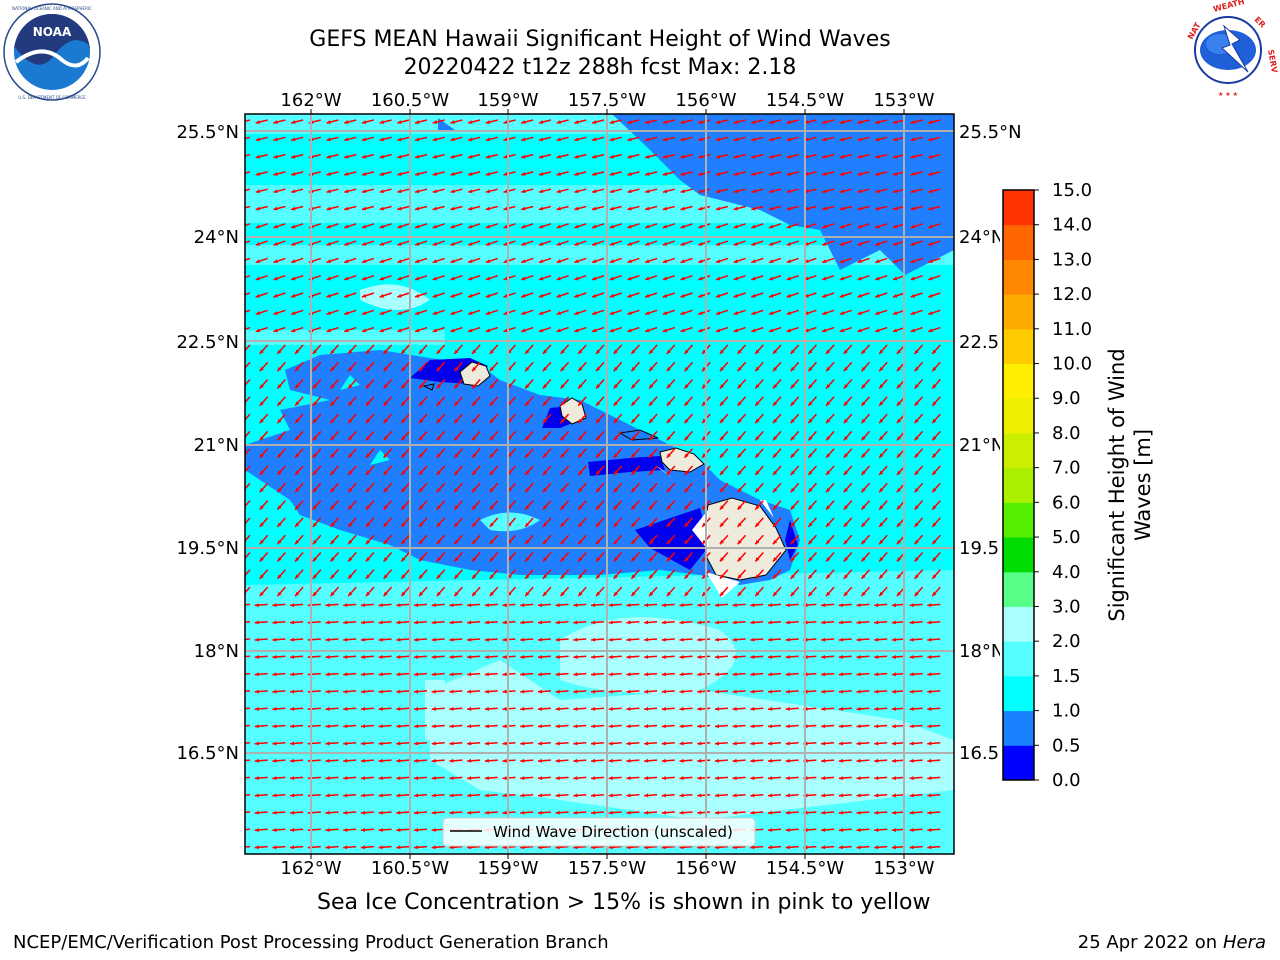 The width and height of the screenshot is (1280, 960). Describe the element at coordinates (207, 342) in the screenshot. I see `lat-label-left-3: 22.5°N` at that location.